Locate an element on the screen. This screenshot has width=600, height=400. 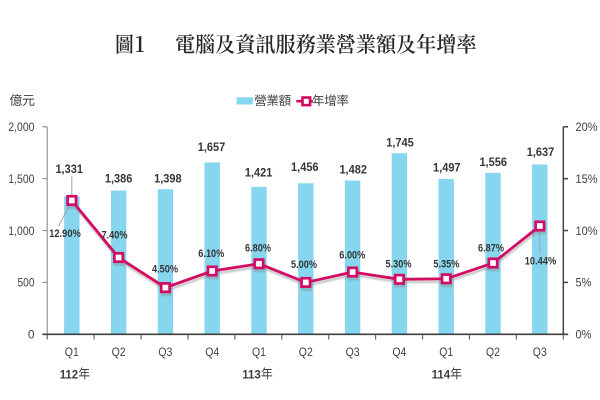
svg-text: 0 is located at coordinates (31, 335).